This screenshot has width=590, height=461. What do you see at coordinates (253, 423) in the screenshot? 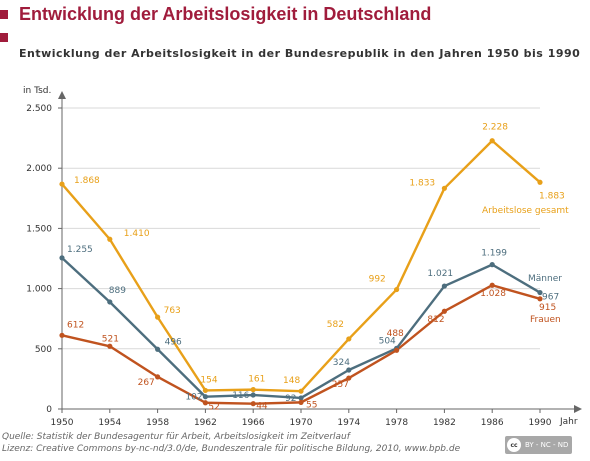
I see `x-tick-label: 1966` at bounding box center [253, 423].